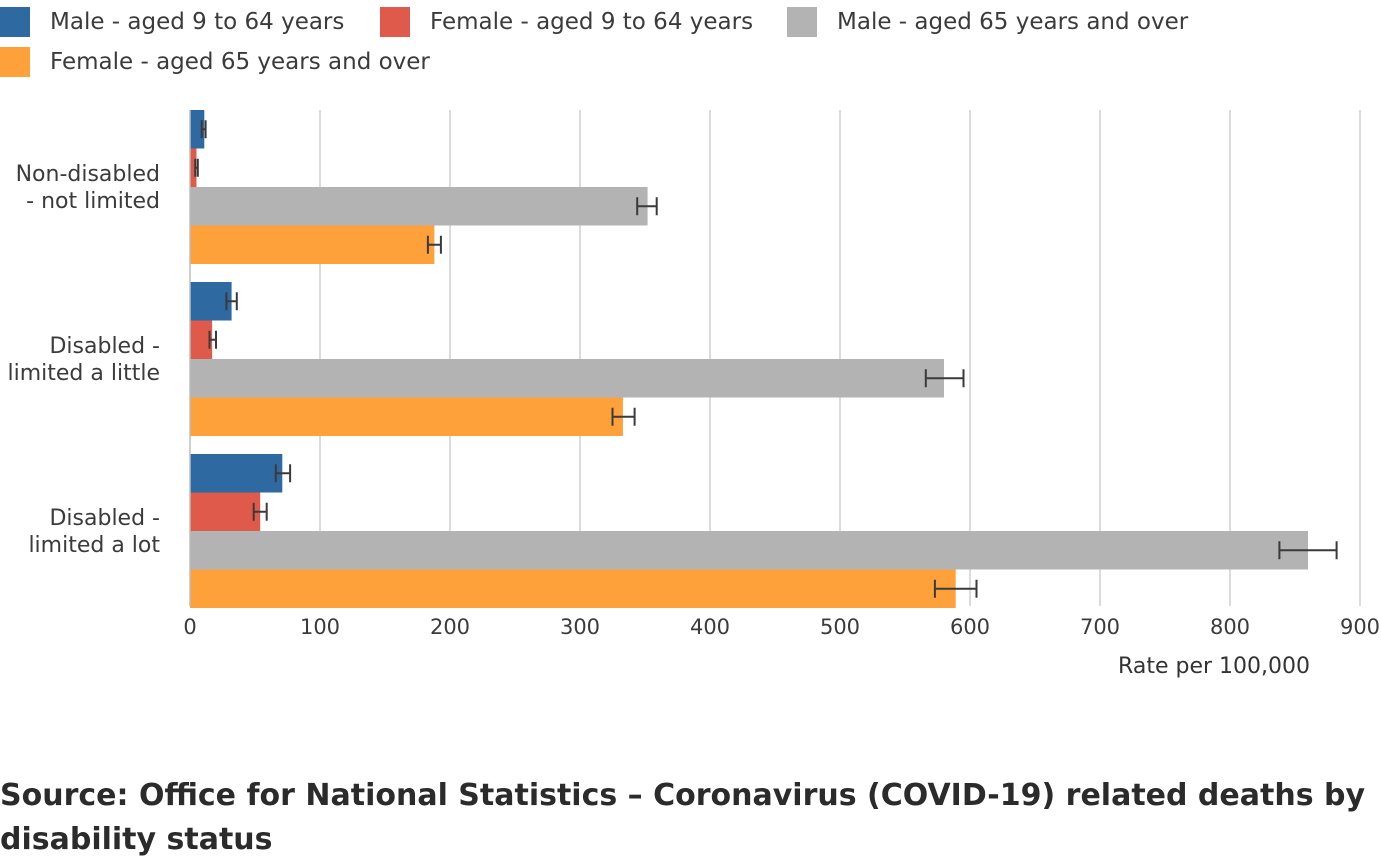 This screenshot has width=1381, height=862. What do you see at coordinates (970, 627) in the screenshot?
I see `x-tick-label: 600` at bounding box center [970, 627].